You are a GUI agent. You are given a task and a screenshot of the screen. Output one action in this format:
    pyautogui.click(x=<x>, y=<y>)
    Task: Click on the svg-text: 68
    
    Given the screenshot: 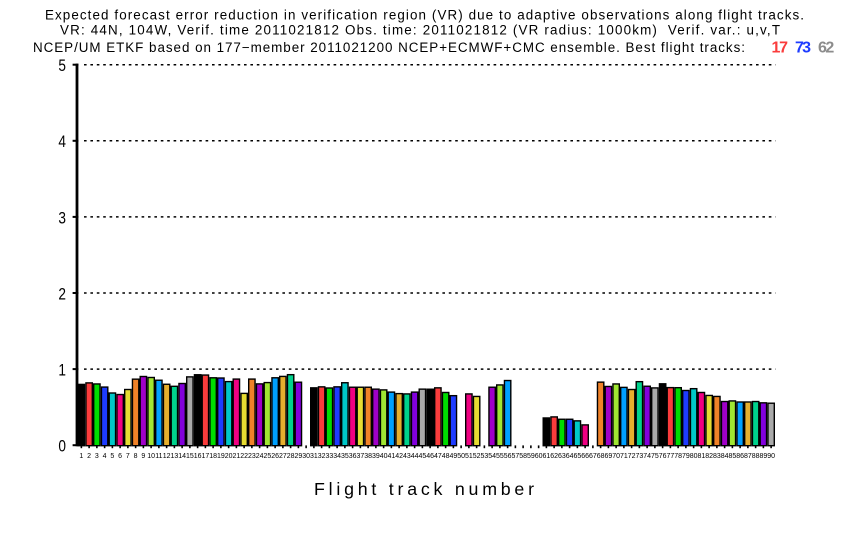 What is the action you would take?
    pyautogui.click(x=601, y=456)
    